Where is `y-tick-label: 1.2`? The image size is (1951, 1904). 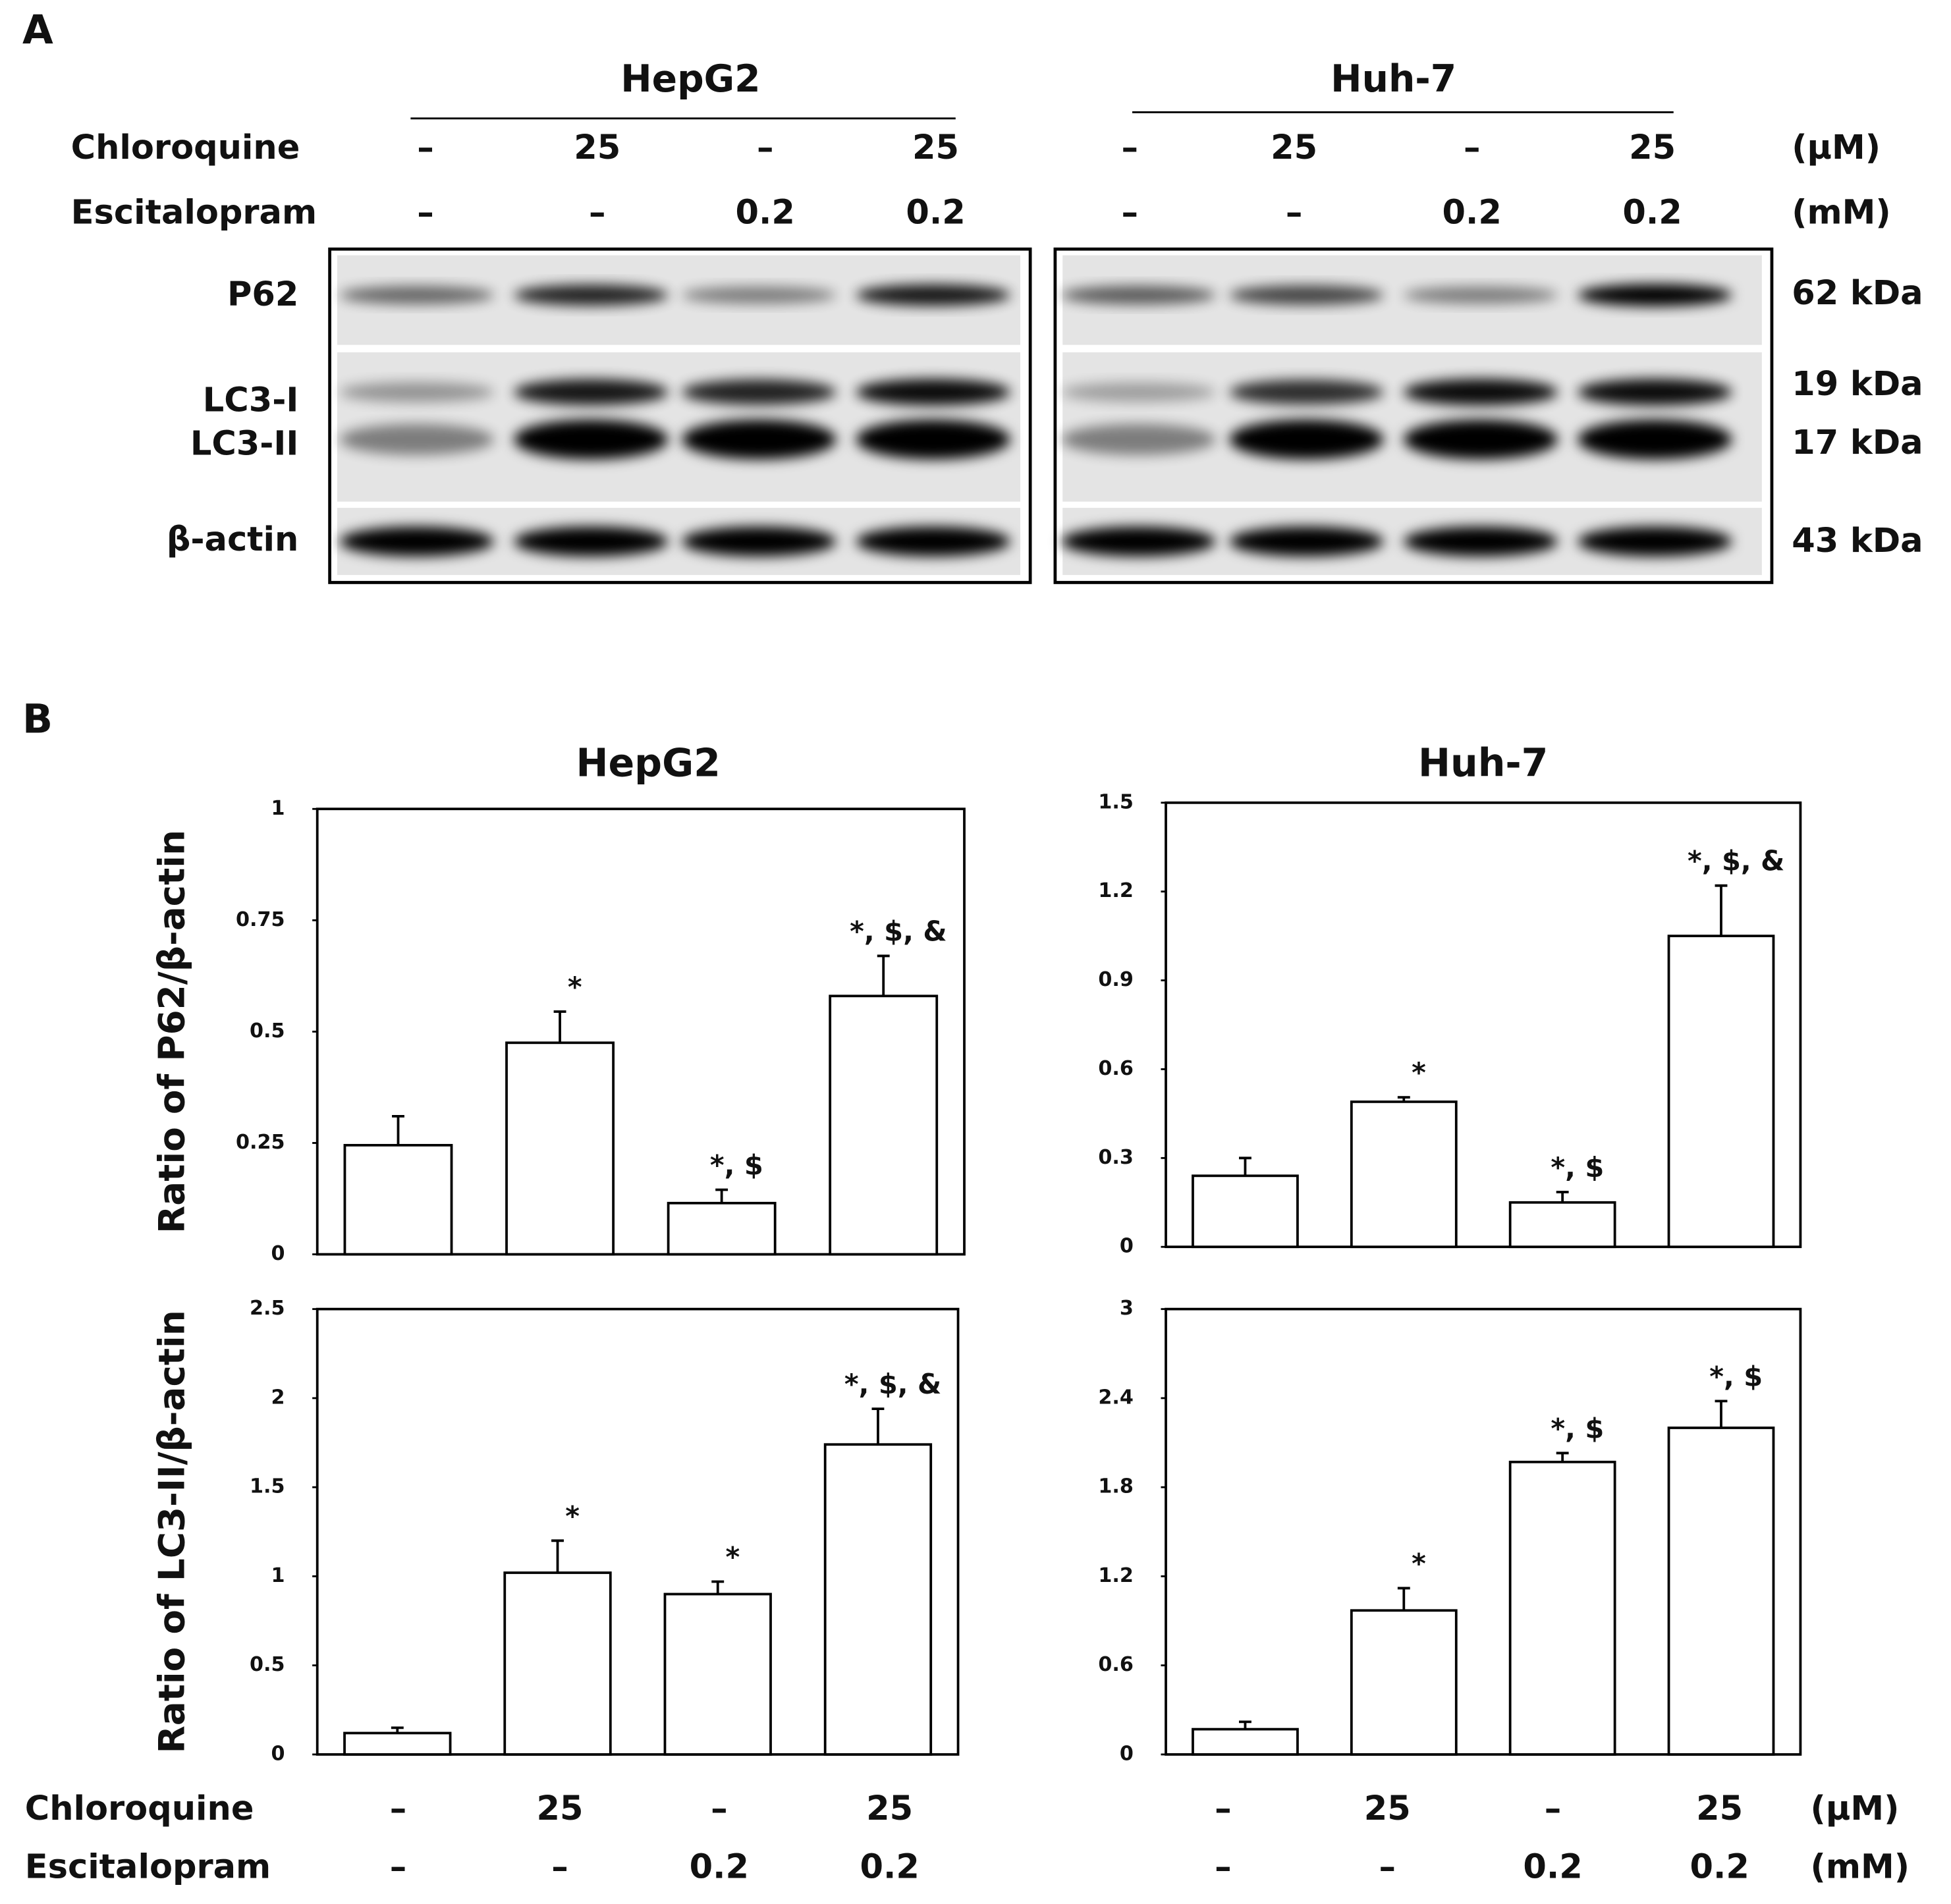 y-tick-label: 1.2 is located at coordinates (1116, 890).